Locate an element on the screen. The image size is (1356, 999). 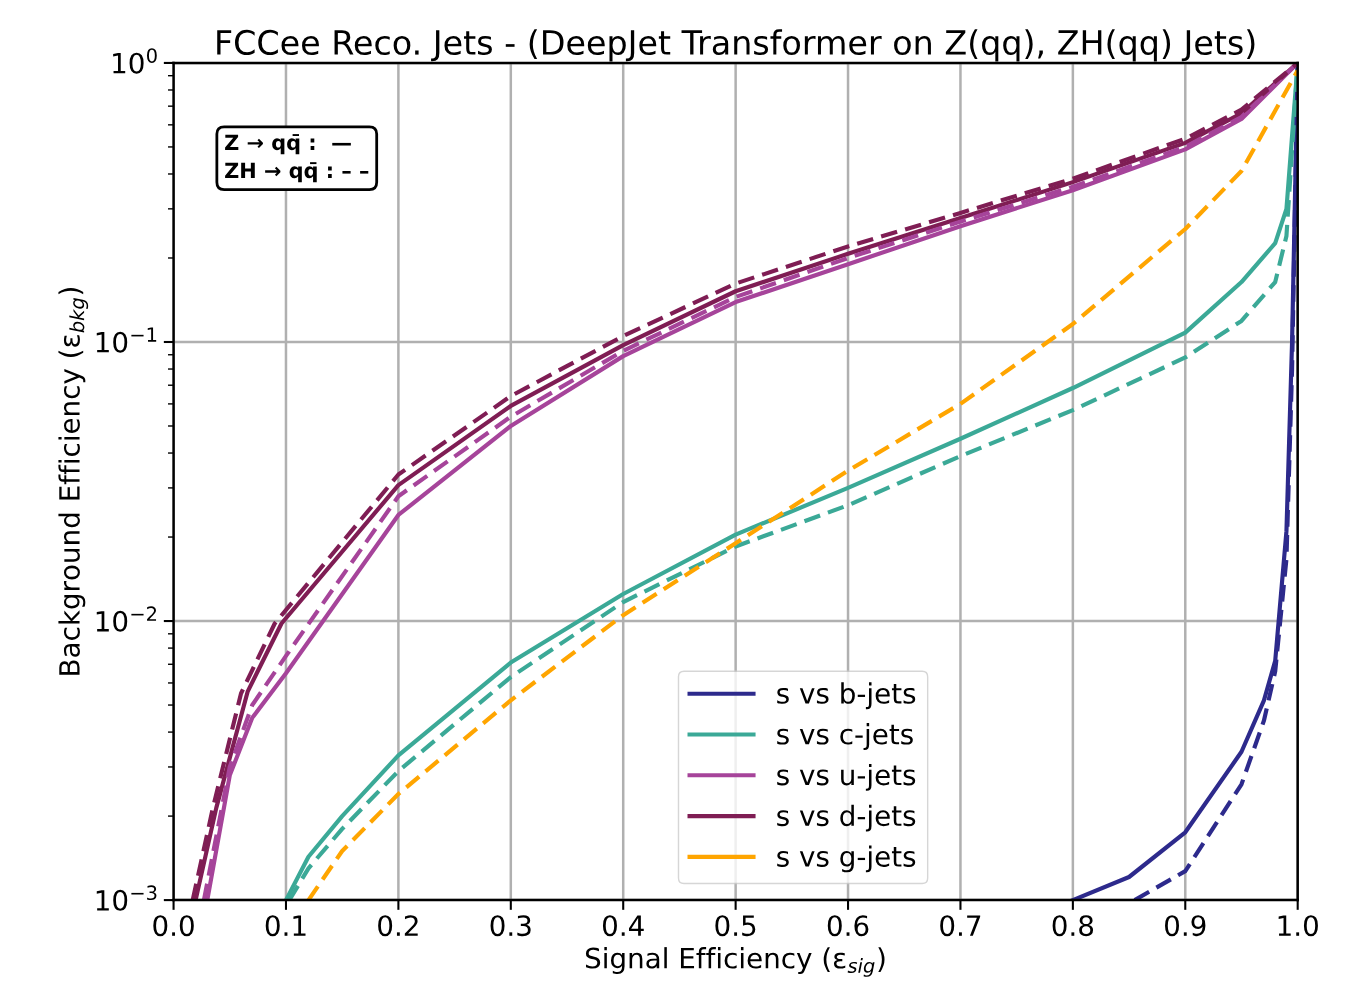
x-tick-label: 0.5 is located at coordinates (735, 926).